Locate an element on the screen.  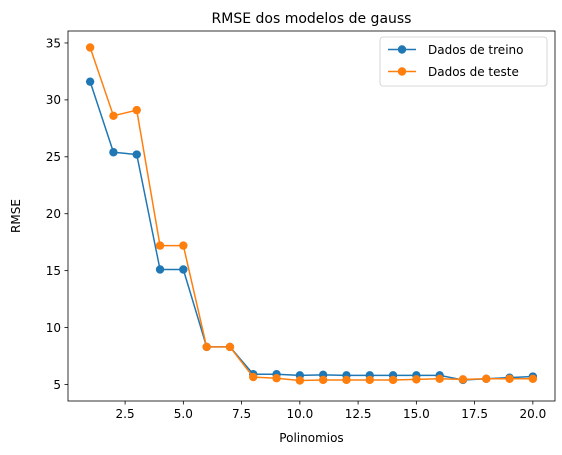
x-tick-label: 20.0 is located at coordinates (533, 414).